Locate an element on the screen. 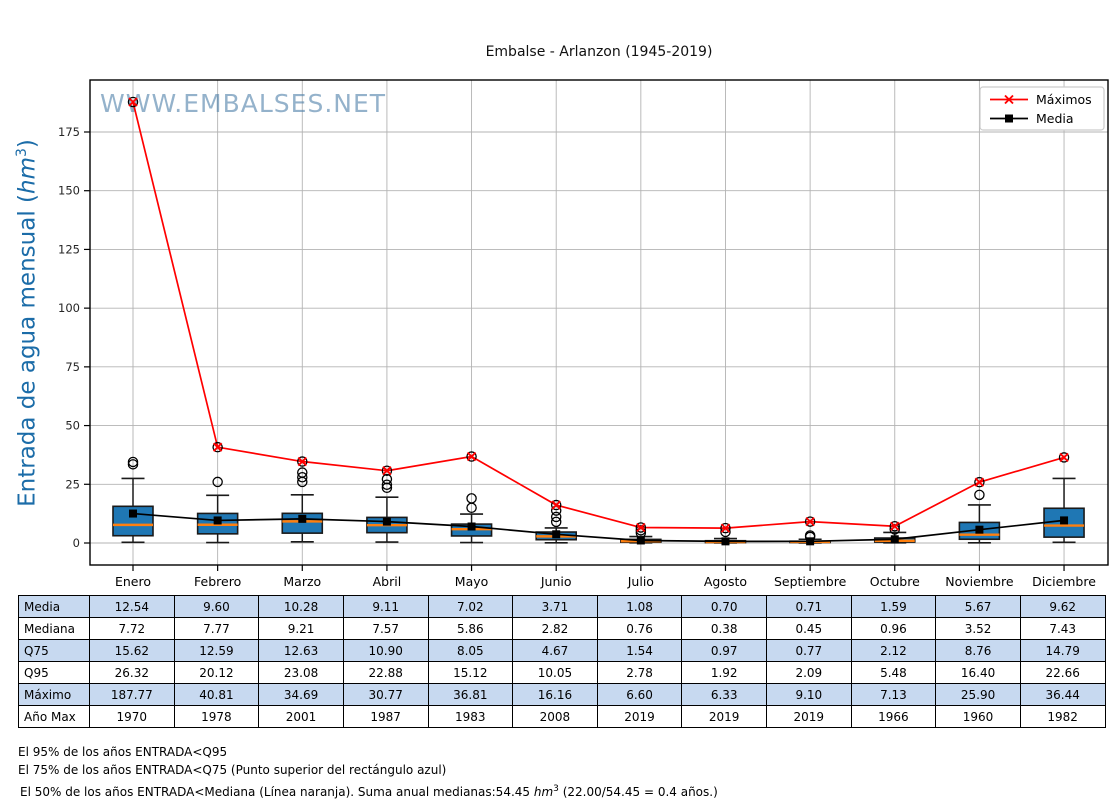 Image resolution: width=1120 pixels, height=810 pixels. table-cell: 2.12 is located at coordinates (893, 650).